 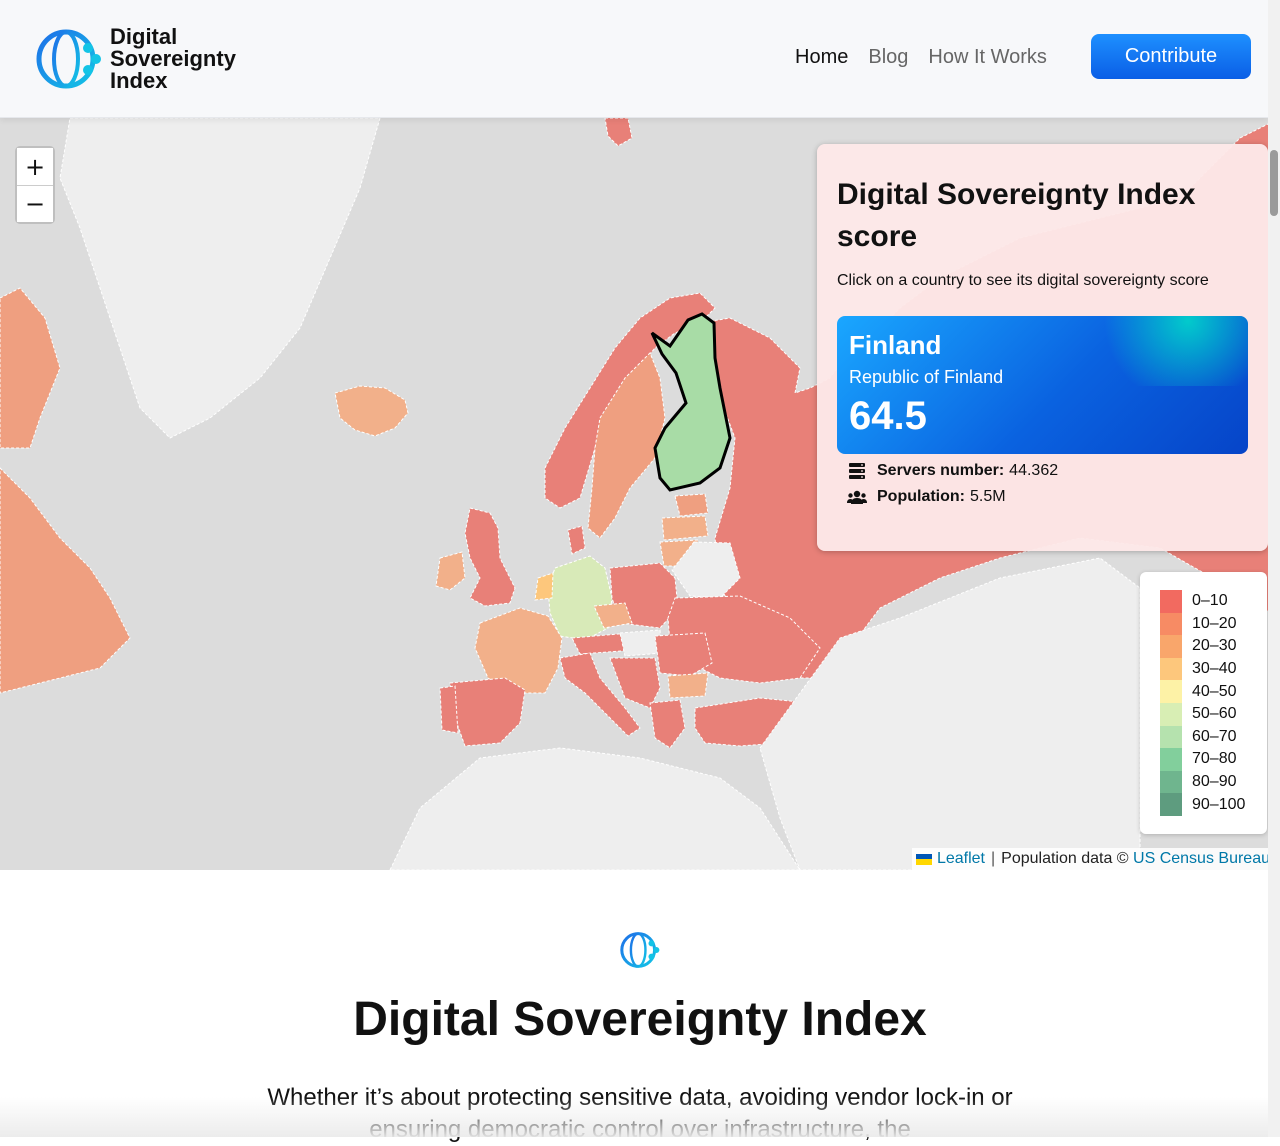 What do you see at coordinates (822, 57) in the screenshot?
I see `nav-home: Home` at bounding box center [822, 57].